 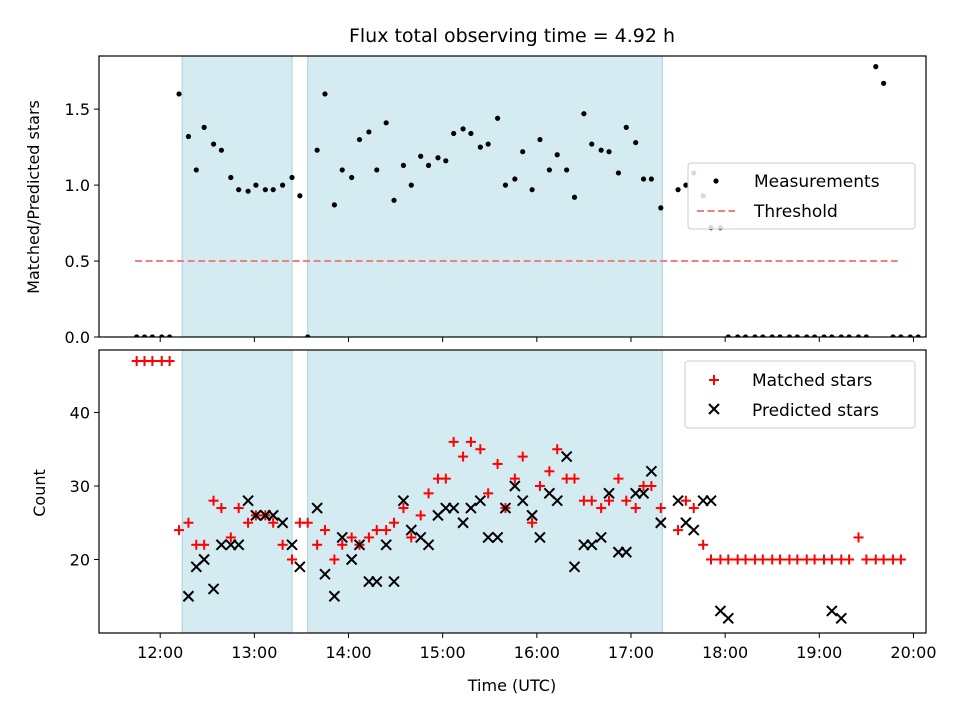 What do you see at coordinates (33, 197) in the screenshot?
I see `top-y-axis-label: Matched/Predicted stars` at bounding box center [33, 197].